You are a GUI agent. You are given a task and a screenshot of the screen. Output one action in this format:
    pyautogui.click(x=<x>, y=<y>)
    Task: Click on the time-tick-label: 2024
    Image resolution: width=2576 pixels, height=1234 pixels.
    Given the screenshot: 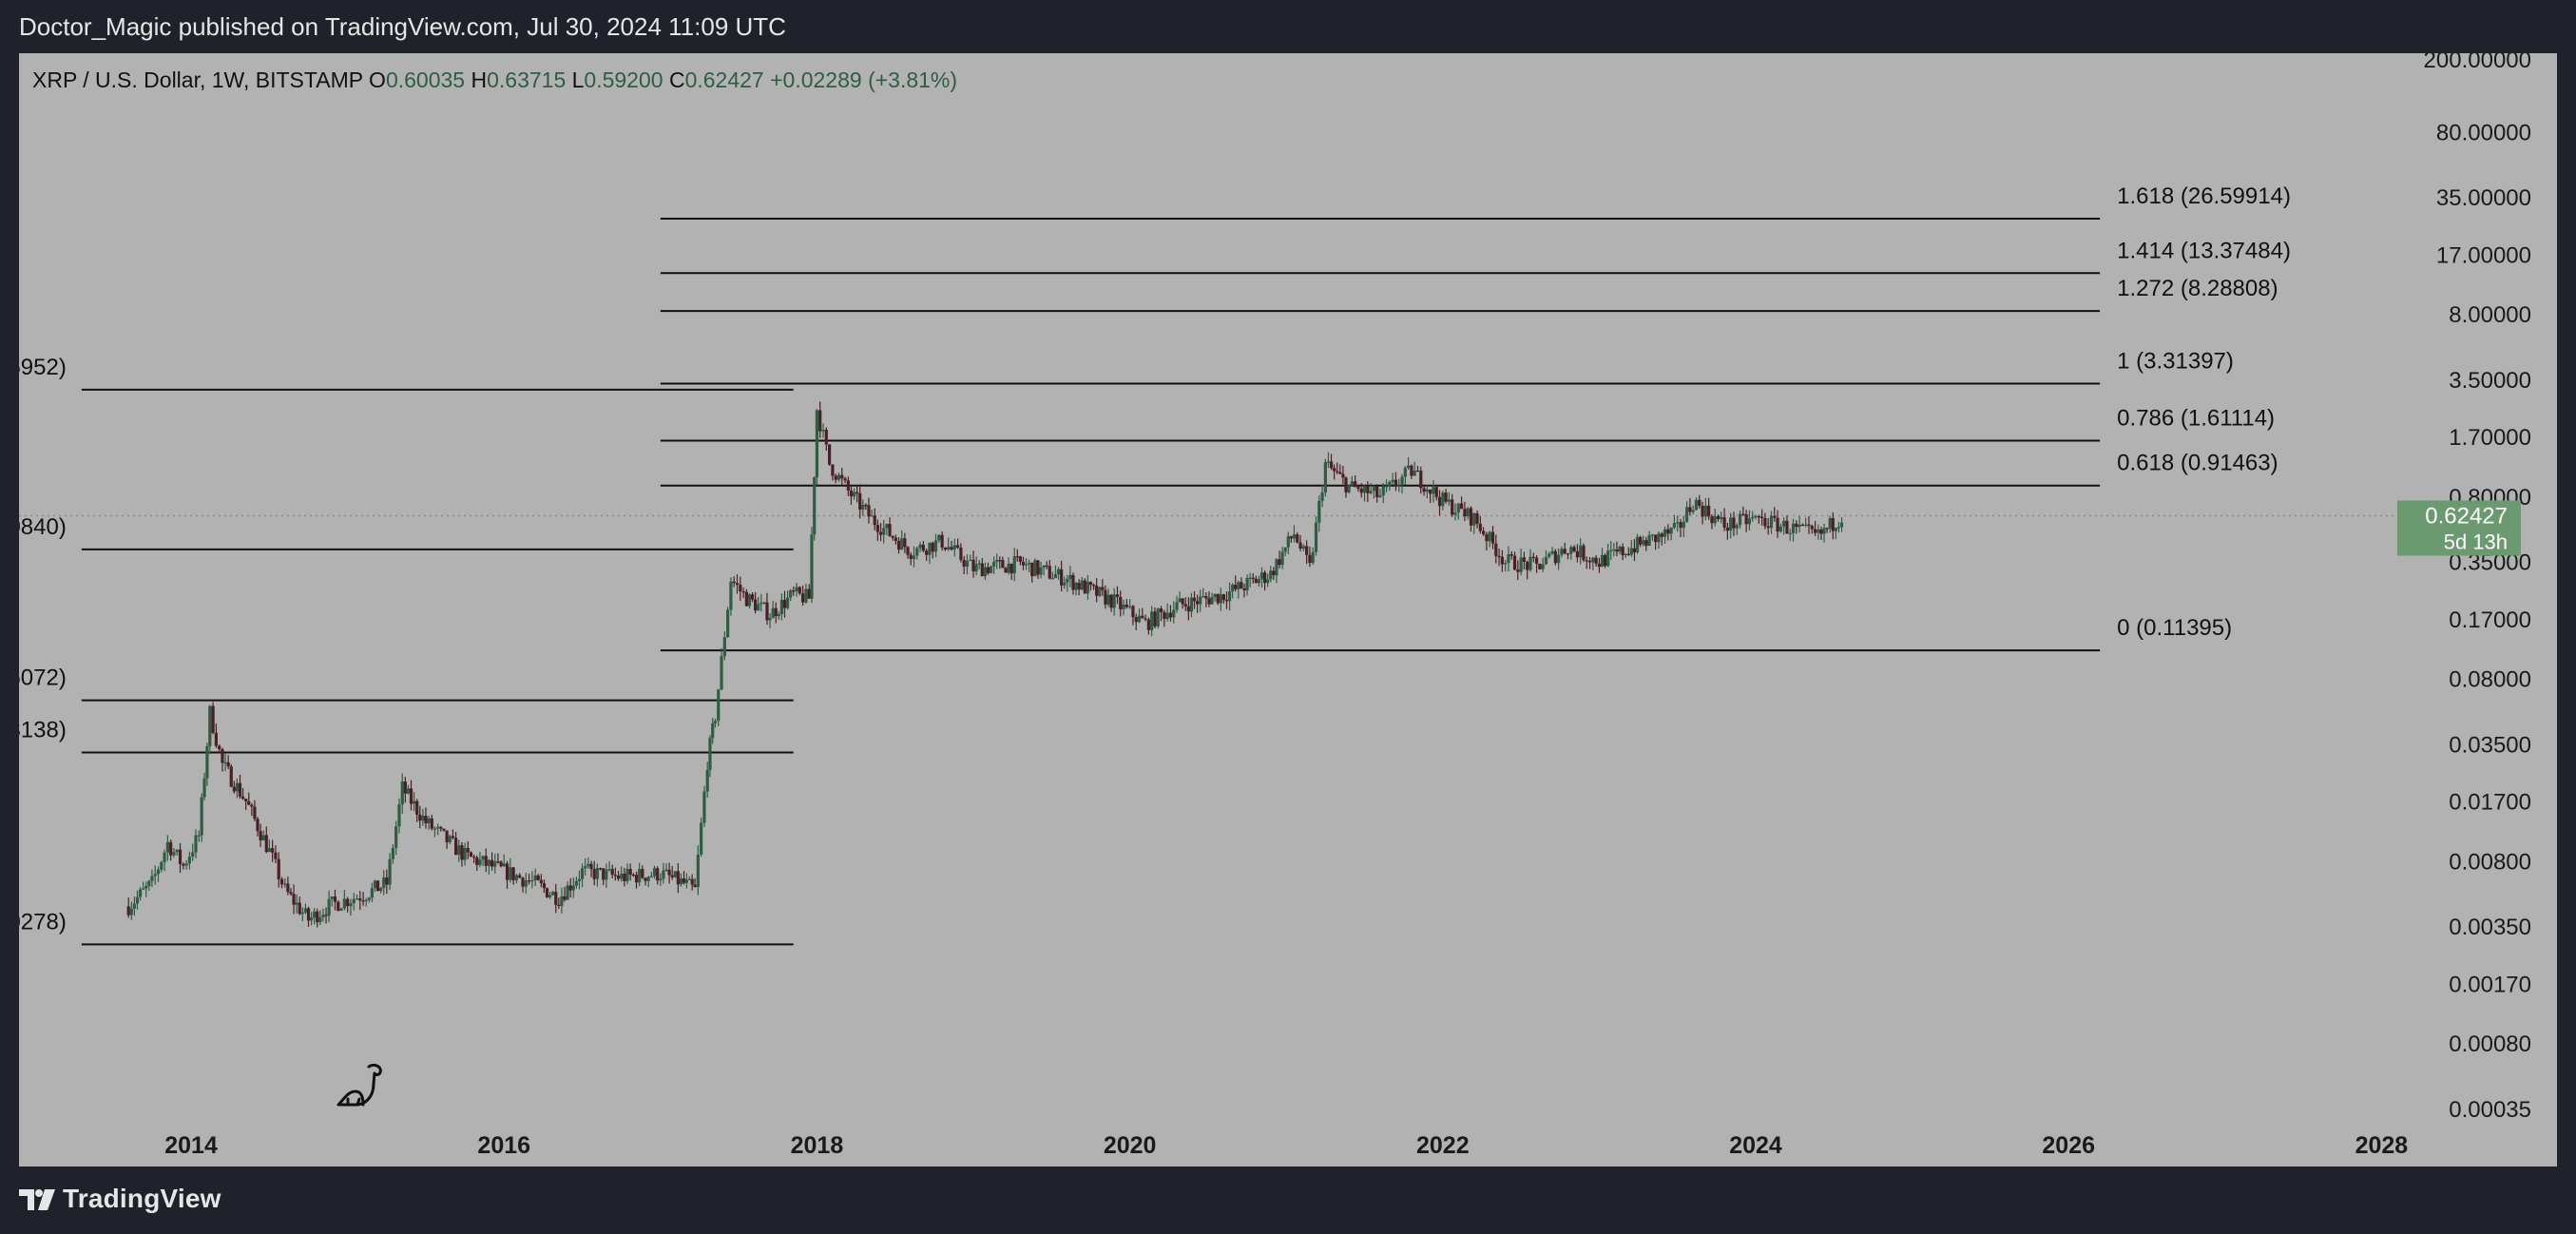 What is the action you would take?
    pyautogui.click(x=1756, y=1145)
    